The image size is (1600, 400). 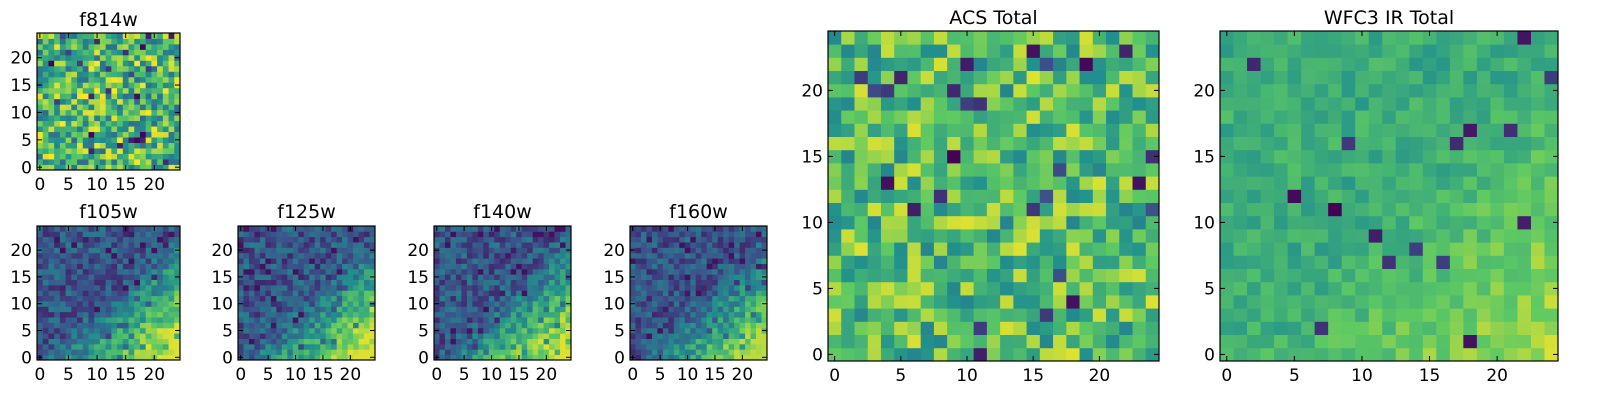 What do you see at coordinates (227, 332) in the screenshot?
I see `y-tick-label: 5` at bounding box center [227, 332].